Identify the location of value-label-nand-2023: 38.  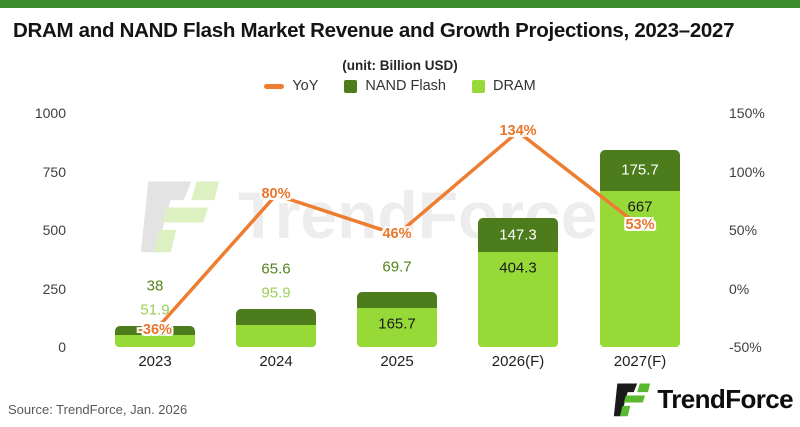
(155, 286).